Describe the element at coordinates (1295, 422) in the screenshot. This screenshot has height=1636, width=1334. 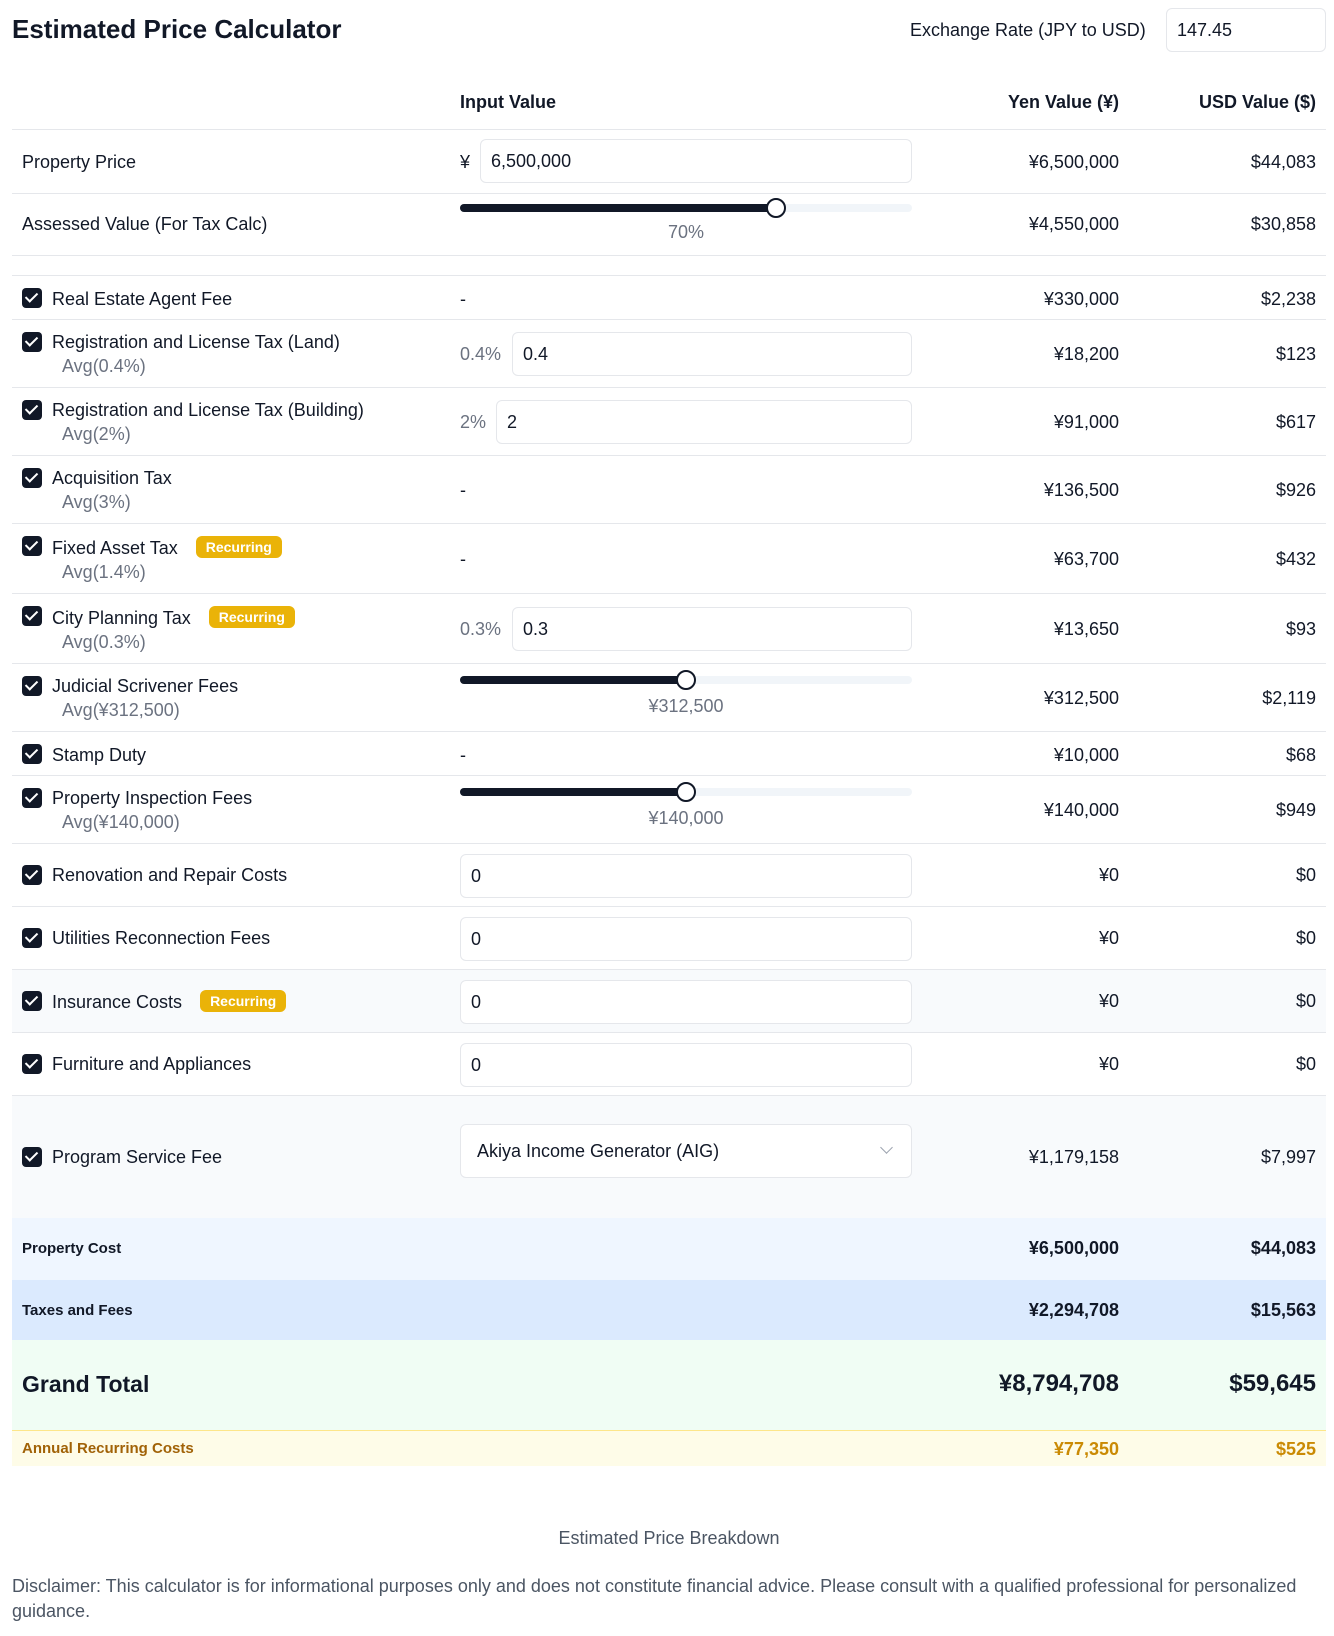
I see `reg-building-usd: $617` at that location.